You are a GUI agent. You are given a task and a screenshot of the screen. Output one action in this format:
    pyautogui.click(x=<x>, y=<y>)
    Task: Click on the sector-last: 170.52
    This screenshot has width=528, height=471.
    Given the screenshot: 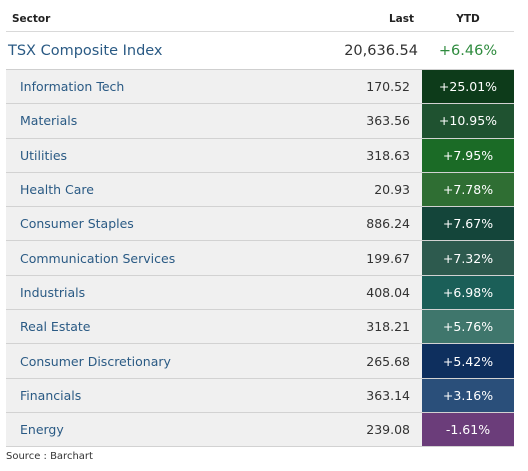 What is the action you would take?
    pyautogui.click(x=388, y=87)
    